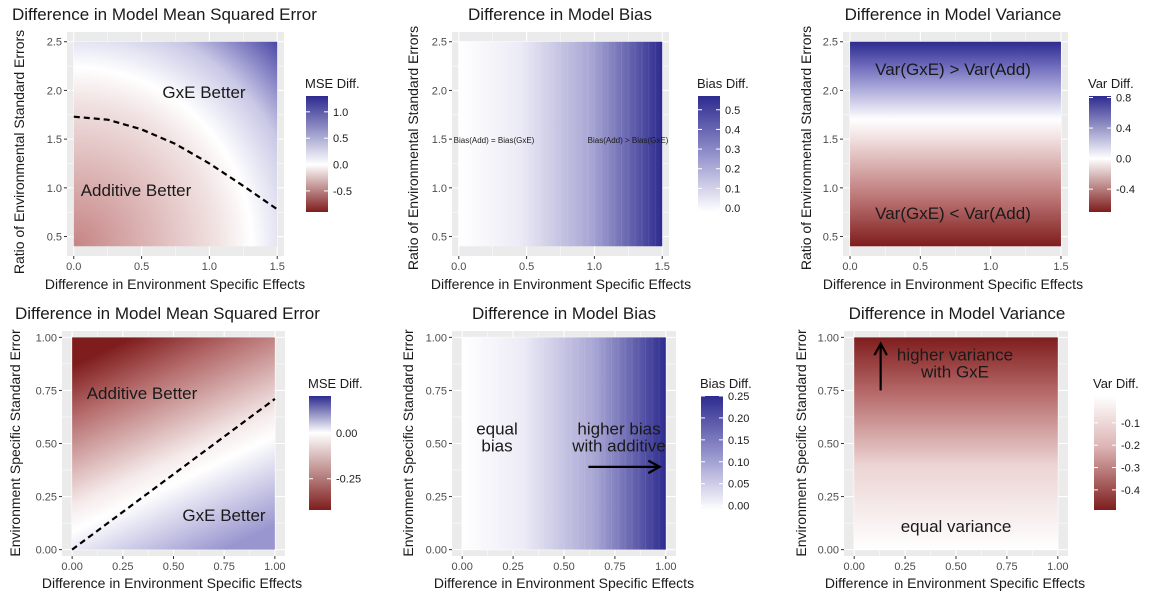 This screenshot has width=1170, height=598. Describe the element at coordinates (956, 526) in the screenshot. I see `annotation-equal-variance: equal variance` at that location.